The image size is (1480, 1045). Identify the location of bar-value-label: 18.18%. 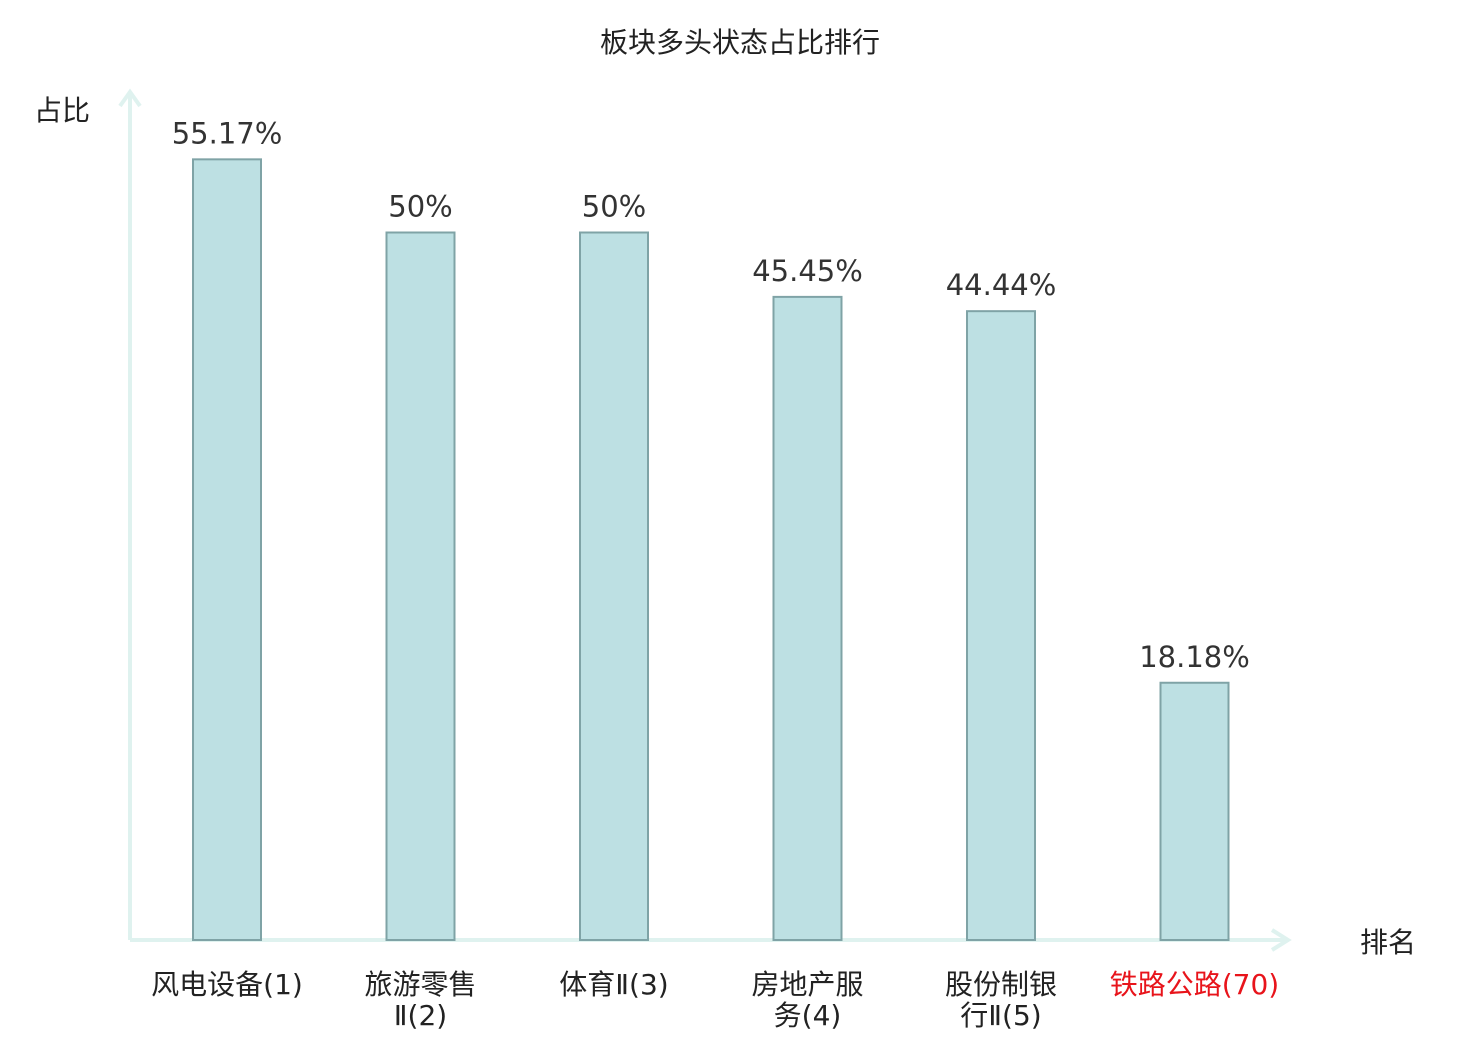
(1194, 657).